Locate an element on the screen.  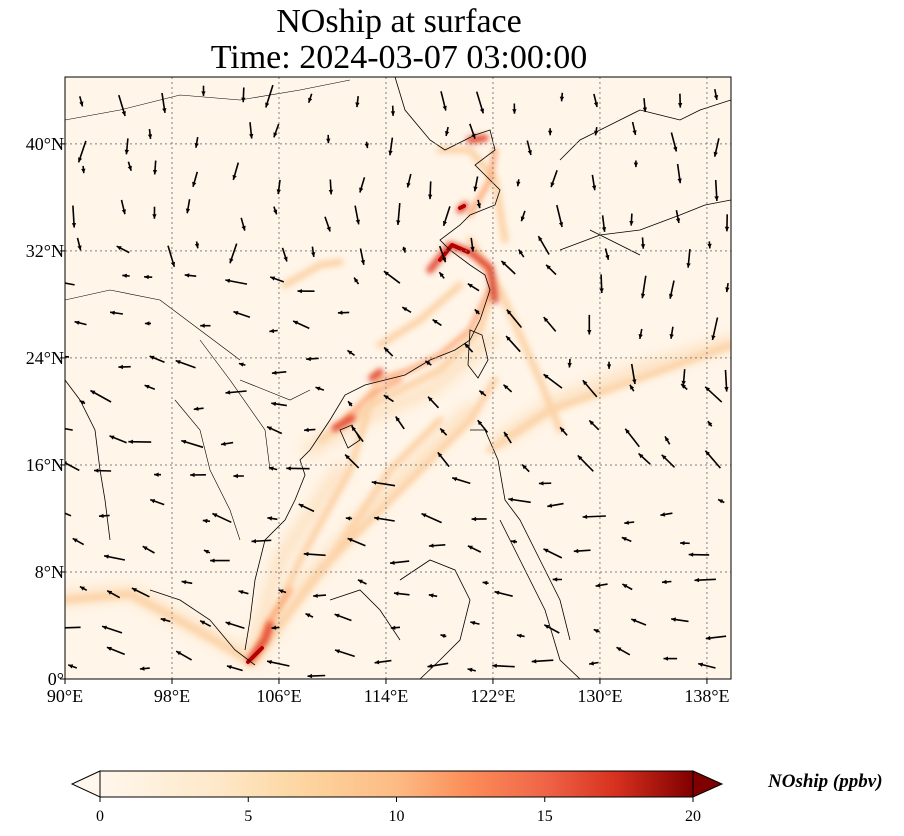
lon-tick-label: 98°E is located at coordinates (172, 696).